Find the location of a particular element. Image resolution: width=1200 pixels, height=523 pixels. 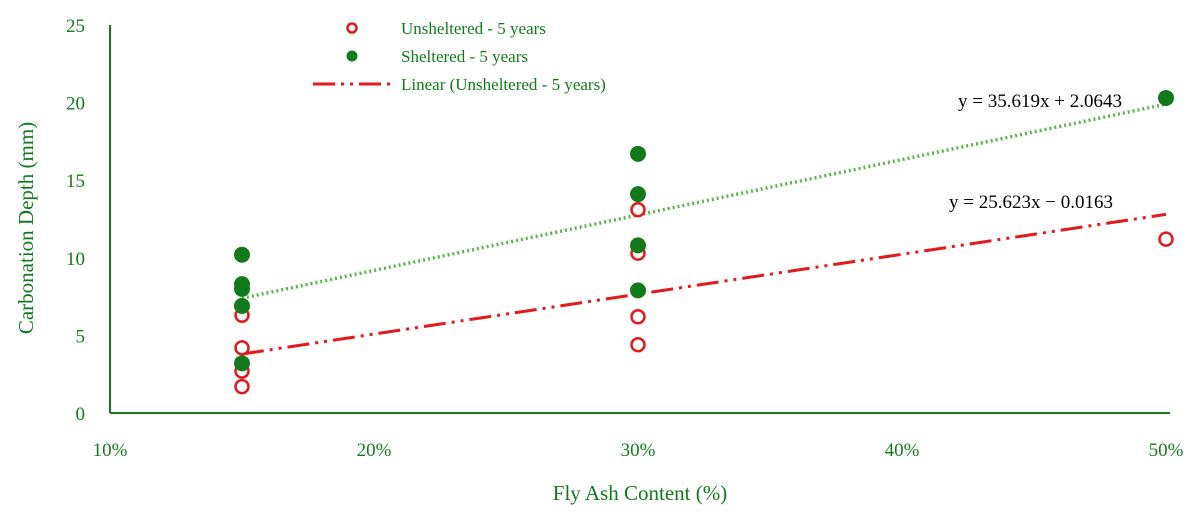

x-tick-label: 50% is located at coordinates (1166, 450).